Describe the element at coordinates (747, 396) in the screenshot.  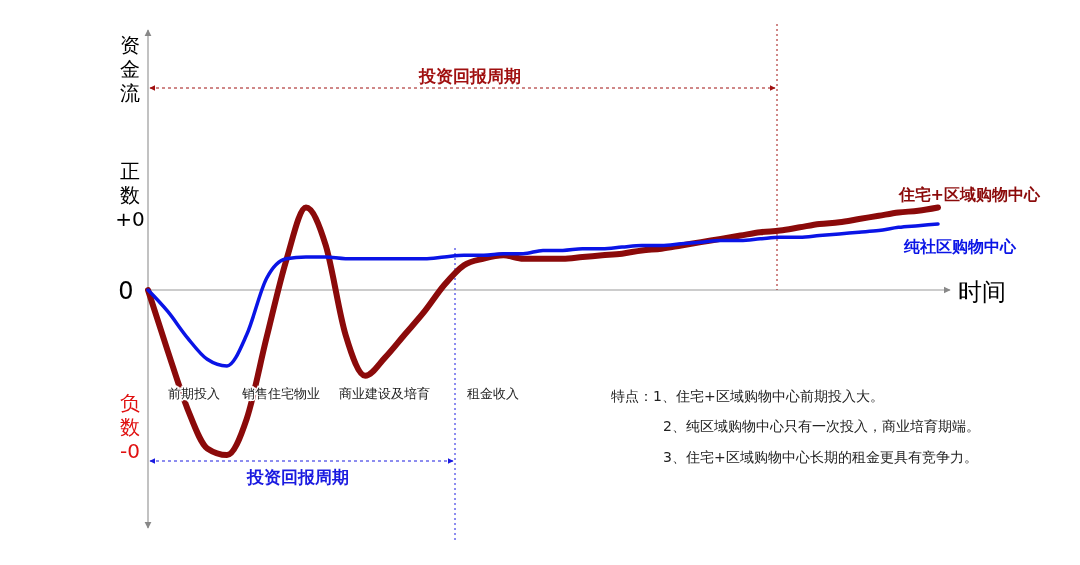
I see `annotation: 特点：1、住宅+区域购物中心前期投入大。` at that location.